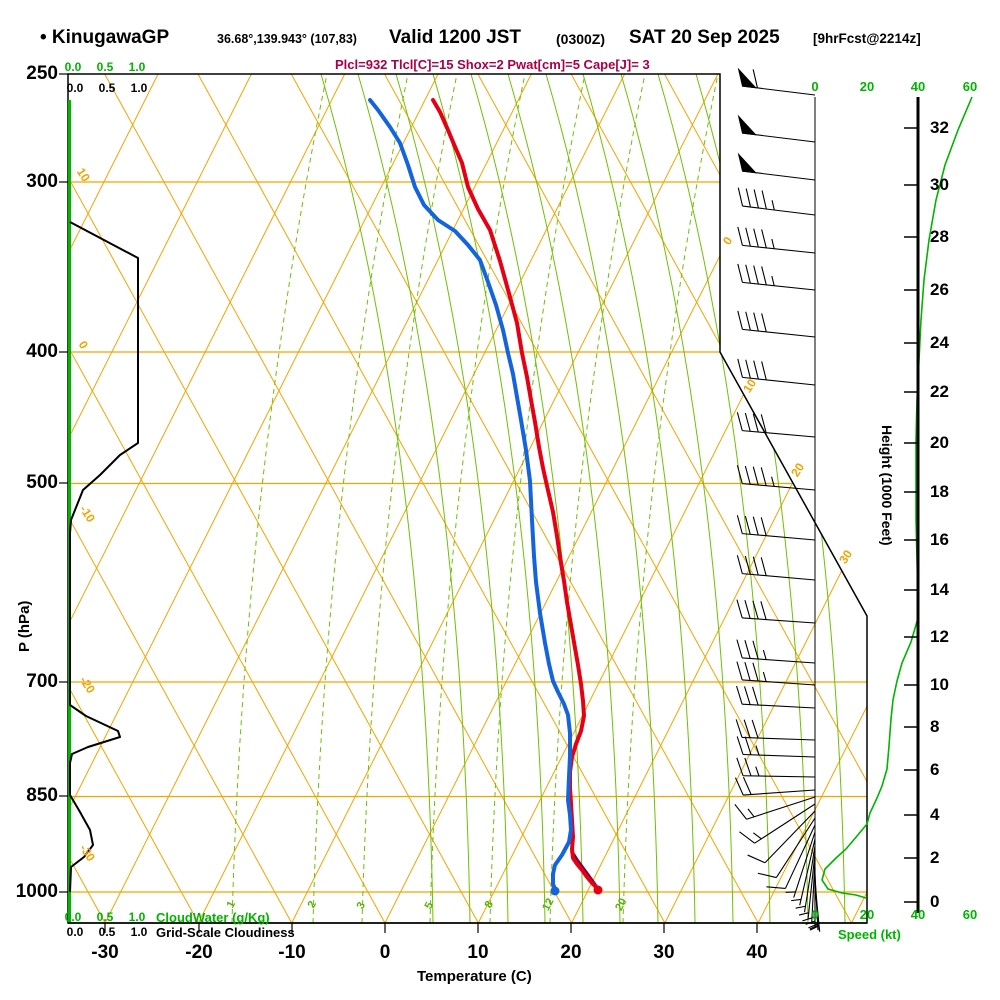 This screenshot has width=1000, height=1000. Describe the element at coordinates (312, 904) in the screenshot. I see `mixing-ratio-label: 2` at that location.